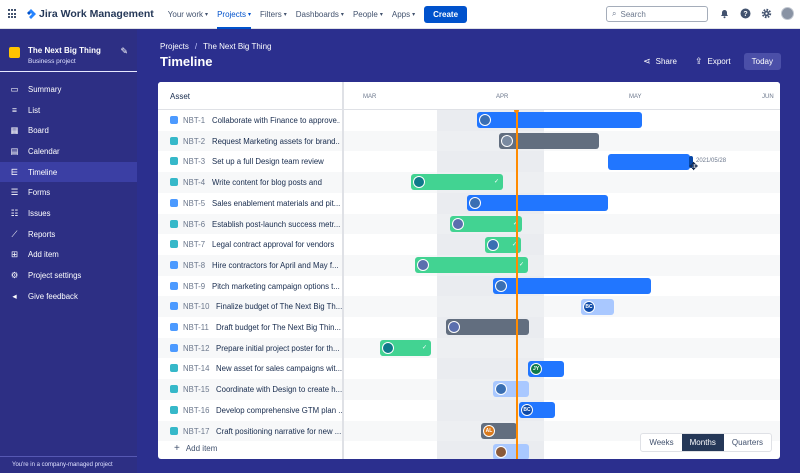  What do you see at coordinates (194, 162) in the screenshot?
I see `issue-key: NBT-3` at bounding box center [194, 162].